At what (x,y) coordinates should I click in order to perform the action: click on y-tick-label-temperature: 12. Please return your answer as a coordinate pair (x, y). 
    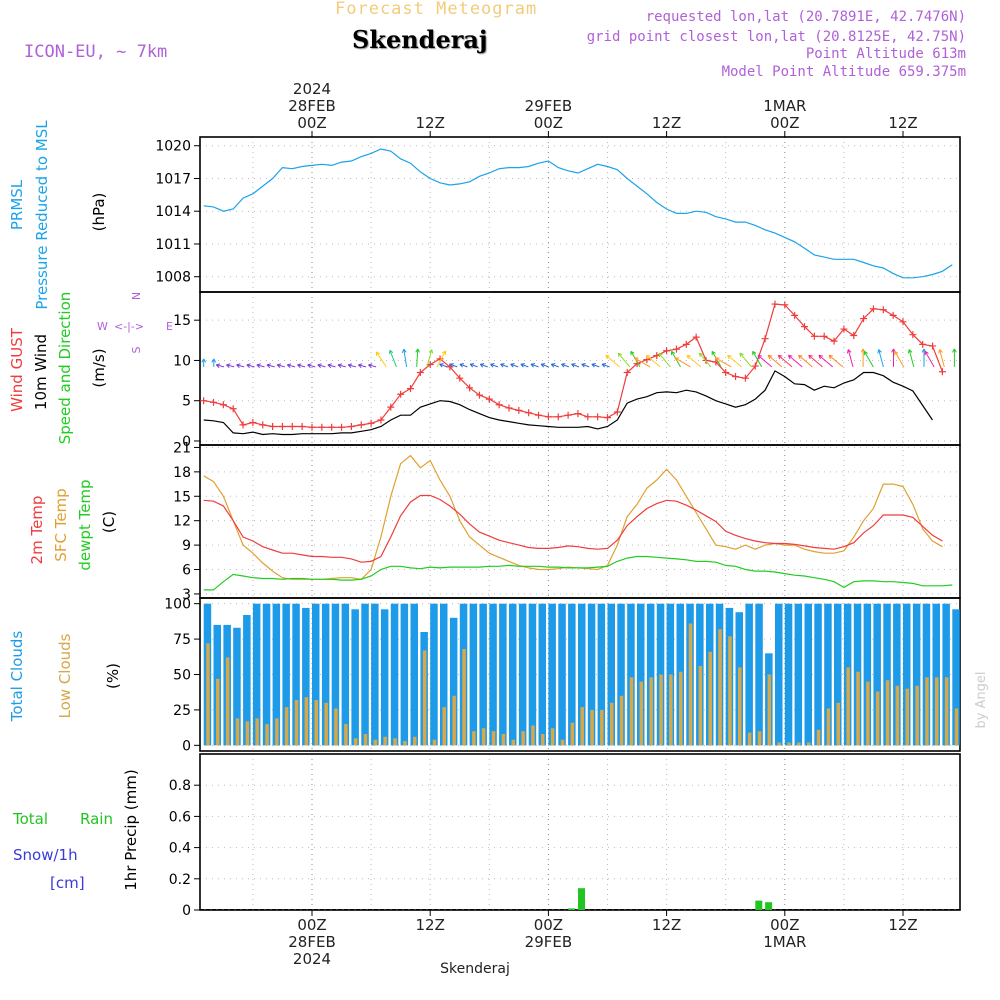
    Looking at the image, I should click on (182, 522).